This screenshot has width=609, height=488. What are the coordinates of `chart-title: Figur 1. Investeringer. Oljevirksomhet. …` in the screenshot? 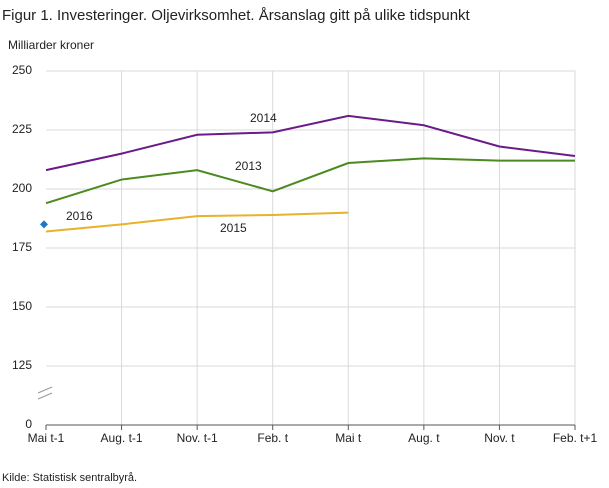 It's located at (236, 15).